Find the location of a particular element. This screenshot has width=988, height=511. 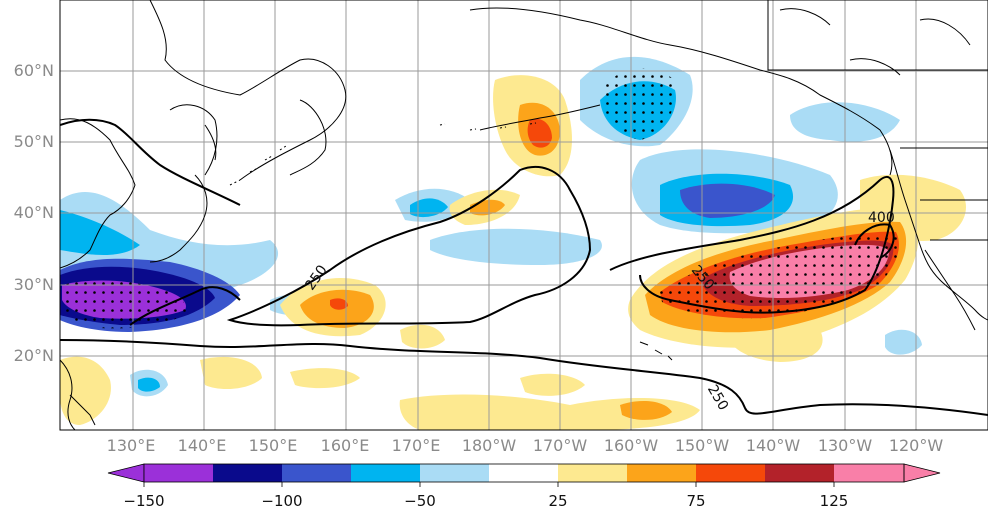

lon-label: 150°W is located at coordinates (702, 445).